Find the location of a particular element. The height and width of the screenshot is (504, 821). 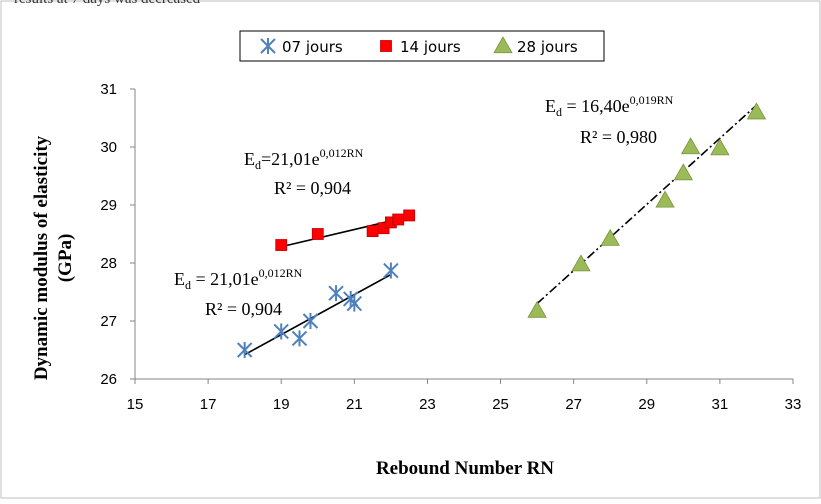

x-tick-label: 23 is located at coordinates (427, 404).